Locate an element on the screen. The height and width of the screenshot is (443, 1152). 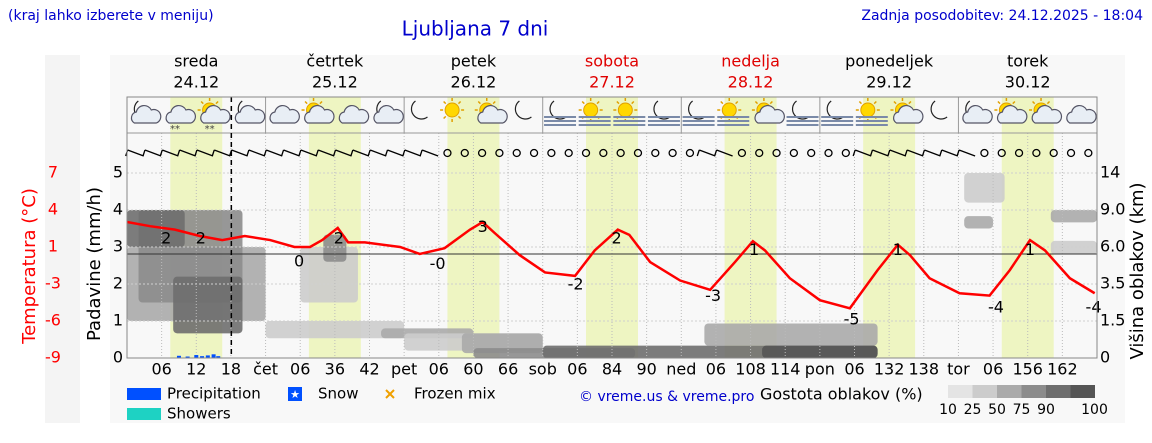
temperature-axis-title: Temperatura (°C) is located at coordinates (29, 266).